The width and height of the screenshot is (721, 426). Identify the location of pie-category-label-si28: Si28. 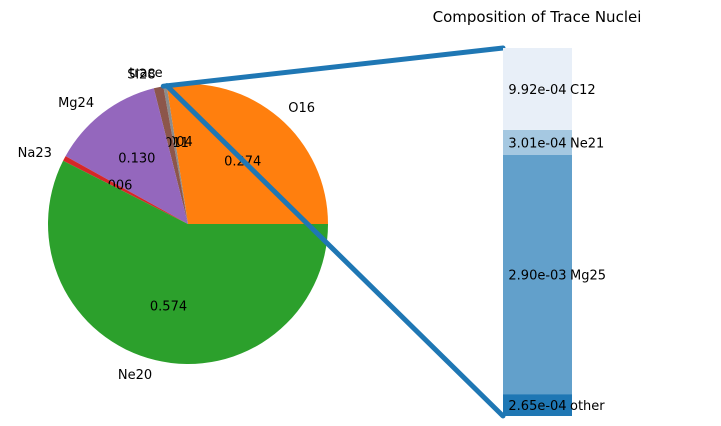
(141, 75).